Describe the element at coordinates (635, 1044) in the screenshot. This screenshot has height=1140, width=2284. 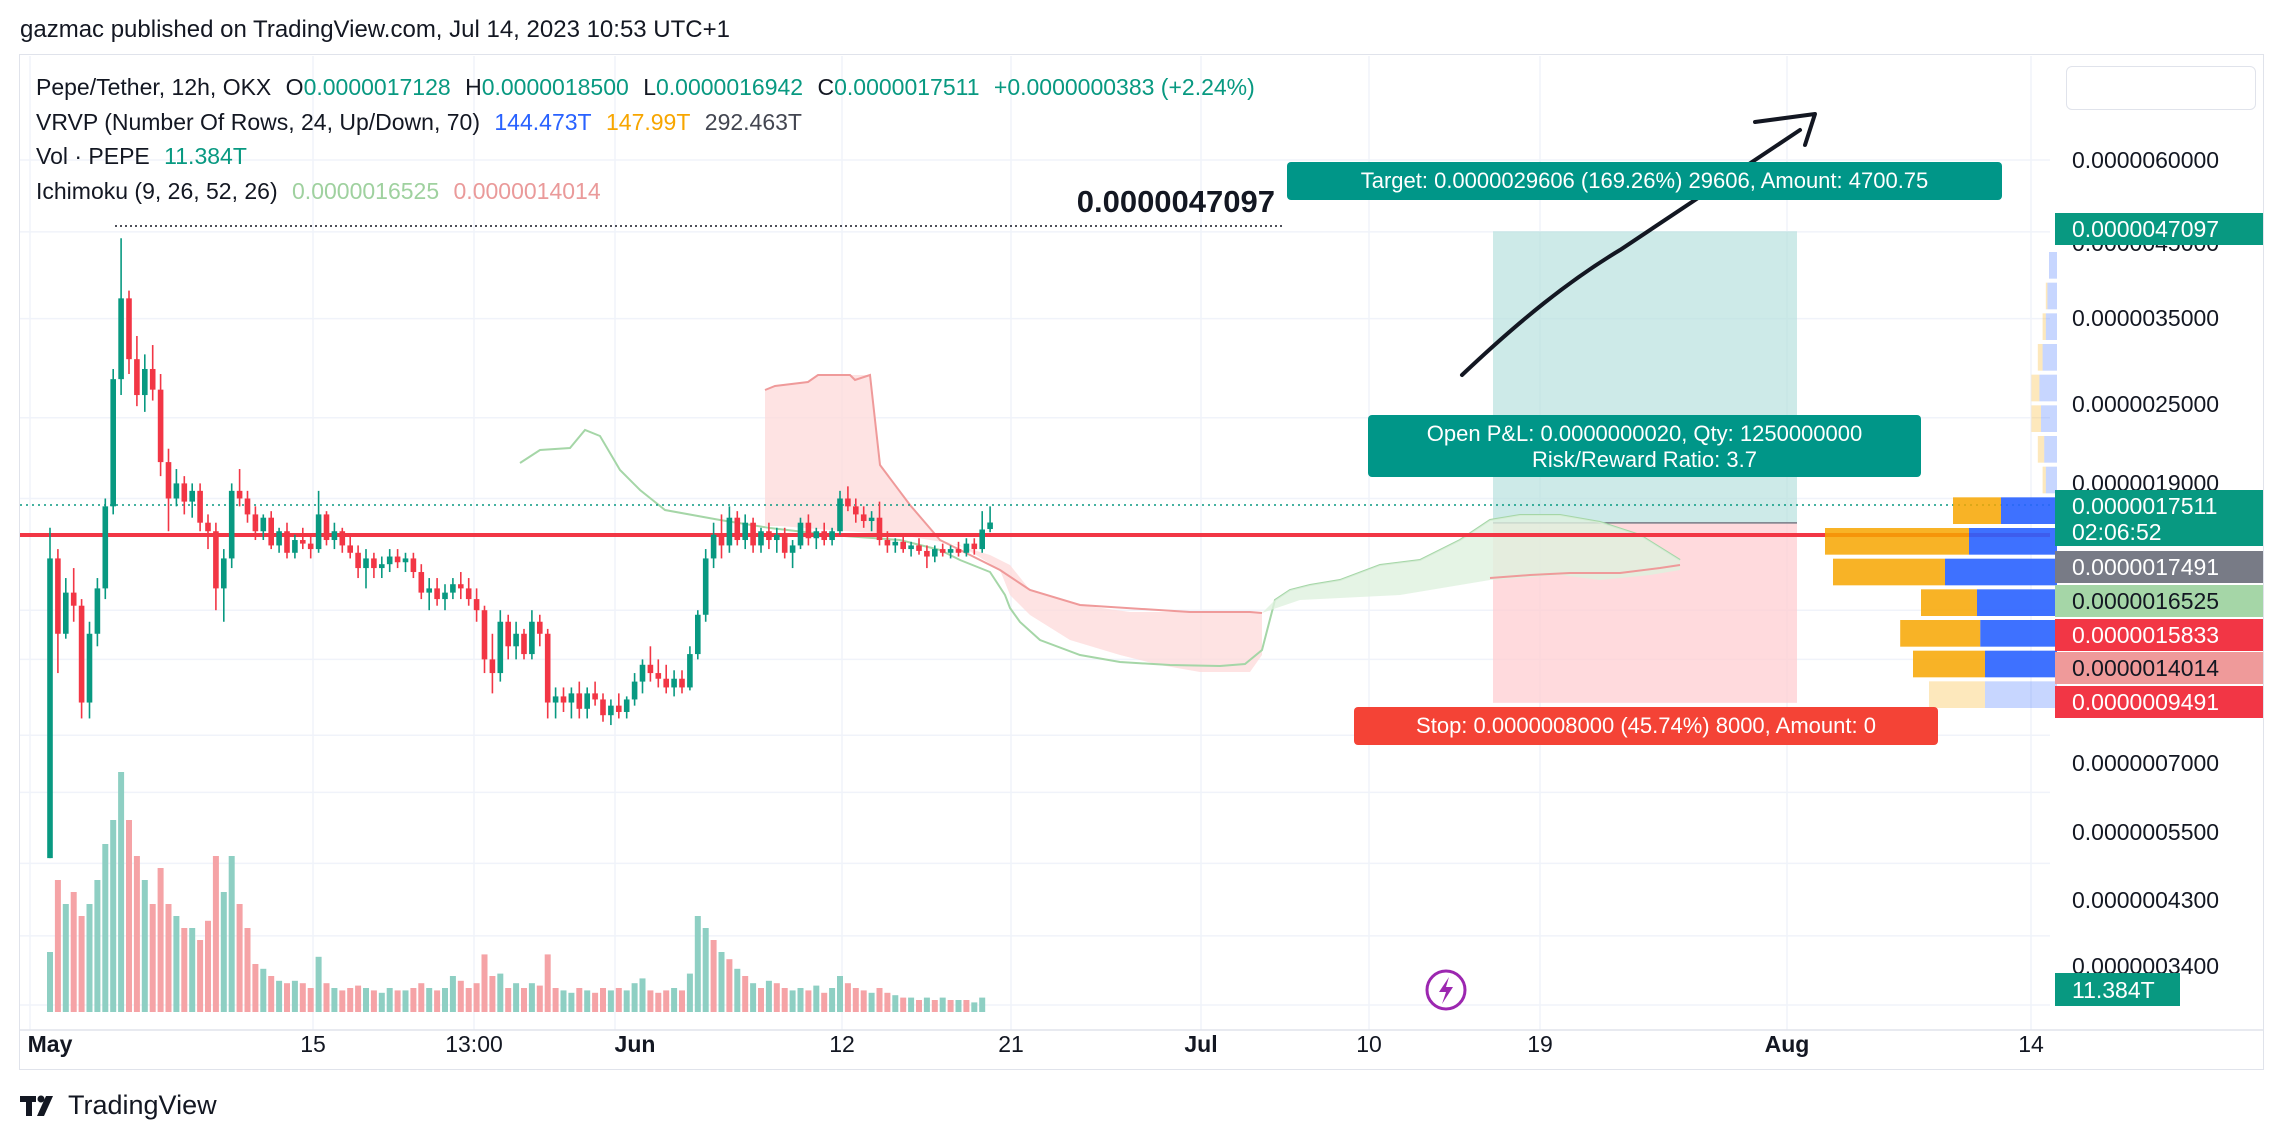
I see `time-axis-label: Jun` at that location.